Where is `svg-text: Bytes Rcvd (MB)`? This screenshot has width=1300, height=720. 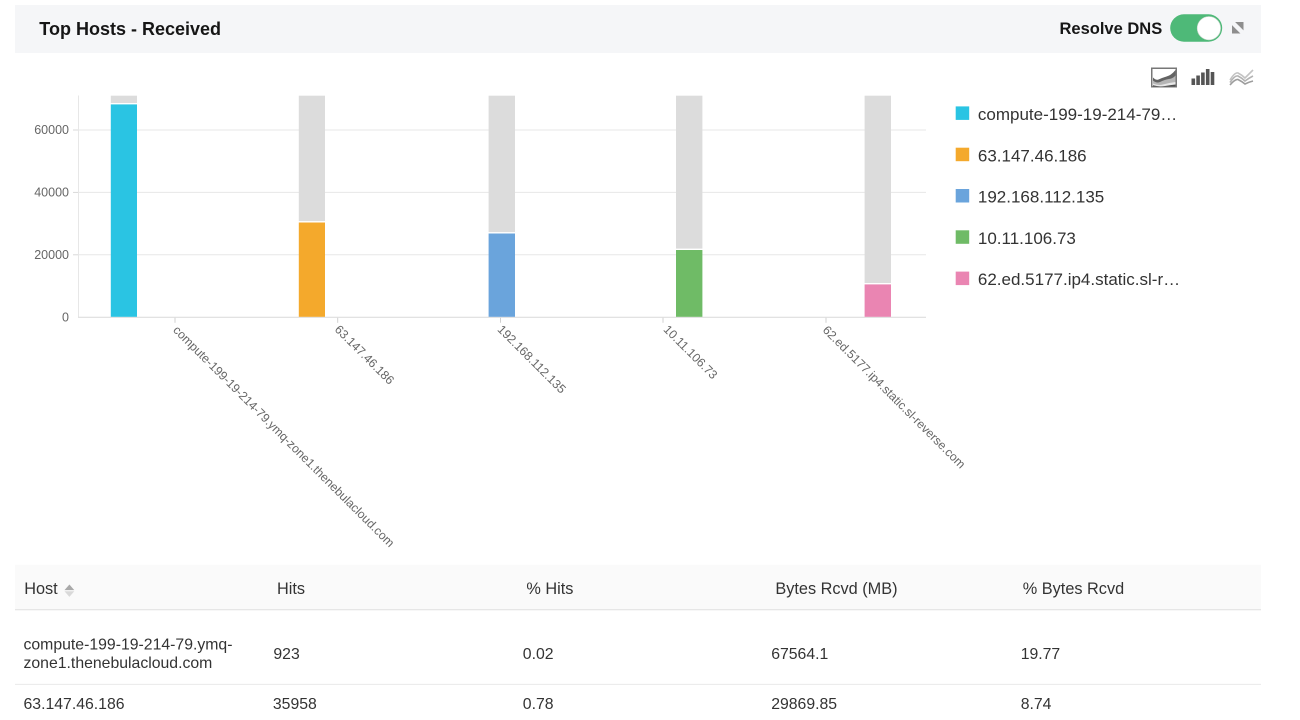
svg-text: Bytes Rcvd (MB) is located at coordinates (836, 589).